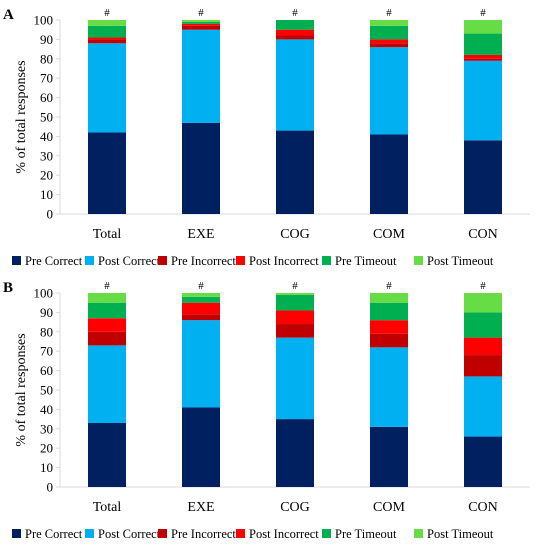 The height and width of the screenshot is (545, 550). What do you see at coordinates (46, 117) in the screenshot?
I see `y-tick-label: 50` at bounding box center [46, 117].